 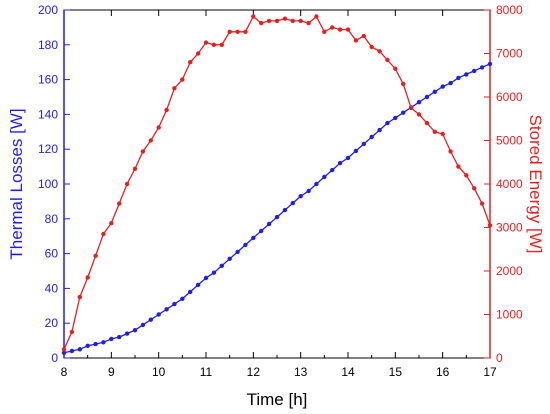 I want to click on right-y-tick-label: 7000, so click(x=509, y=54).